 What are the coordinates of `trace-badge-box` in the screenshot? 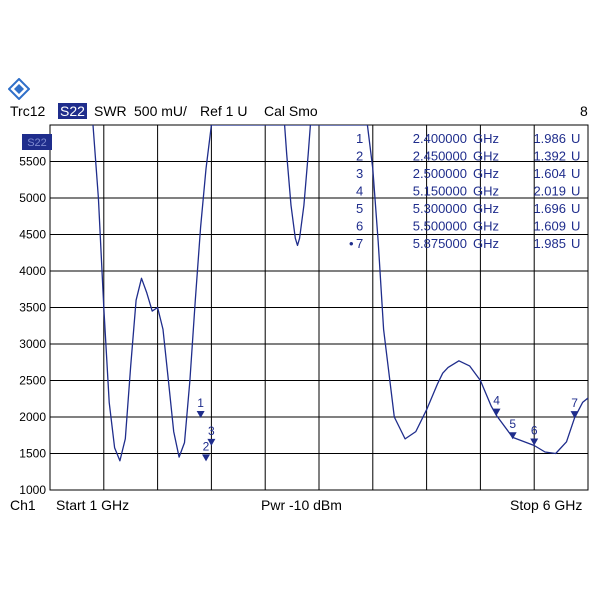 It's located at (37, 142).